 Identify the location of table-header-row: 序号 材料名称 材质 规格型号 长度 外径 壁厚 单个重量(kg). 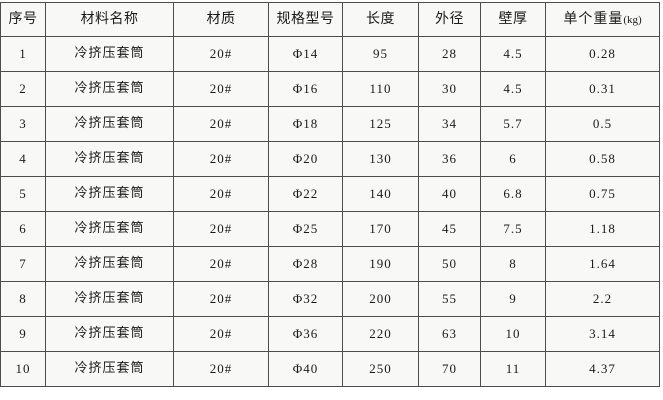
(330, 19).